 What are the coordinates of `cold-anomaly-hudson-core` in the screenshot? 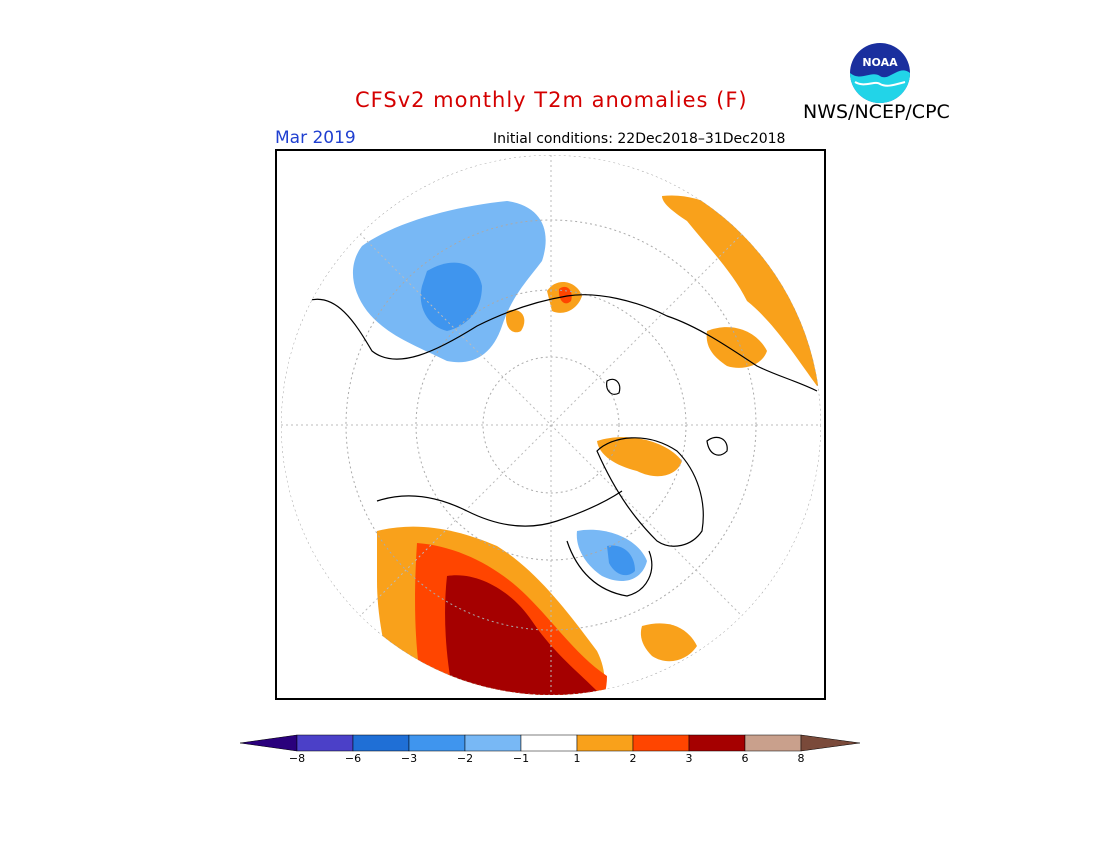 It's located at (621, 560).